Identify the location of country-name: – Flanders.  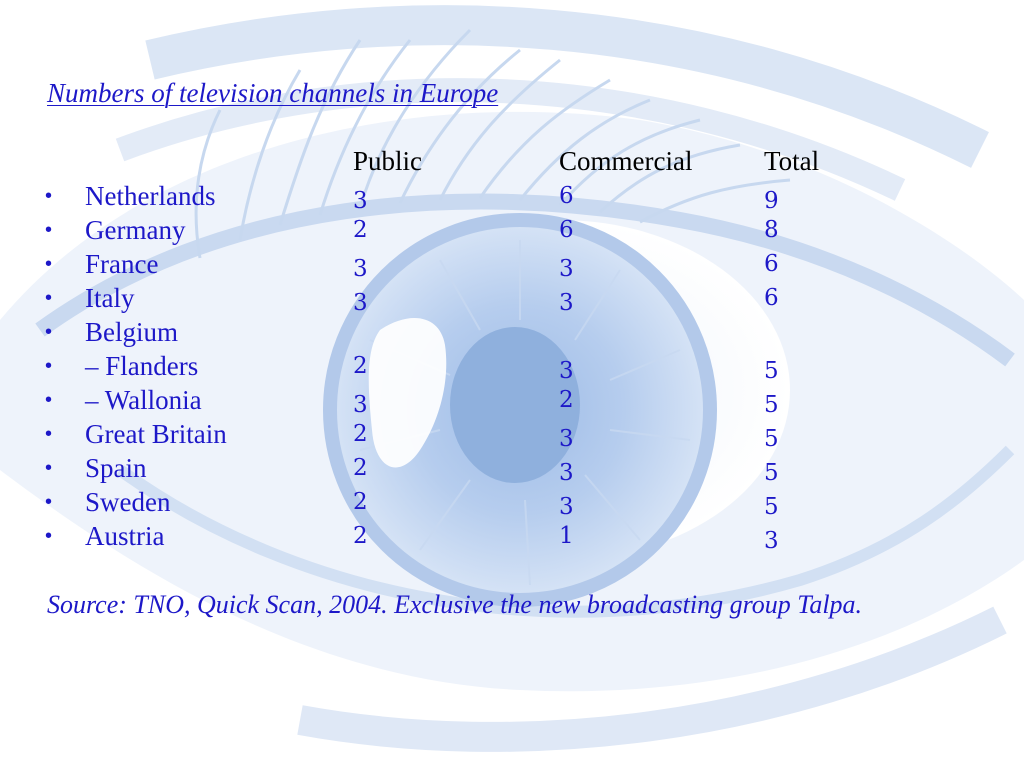
(142, 366).